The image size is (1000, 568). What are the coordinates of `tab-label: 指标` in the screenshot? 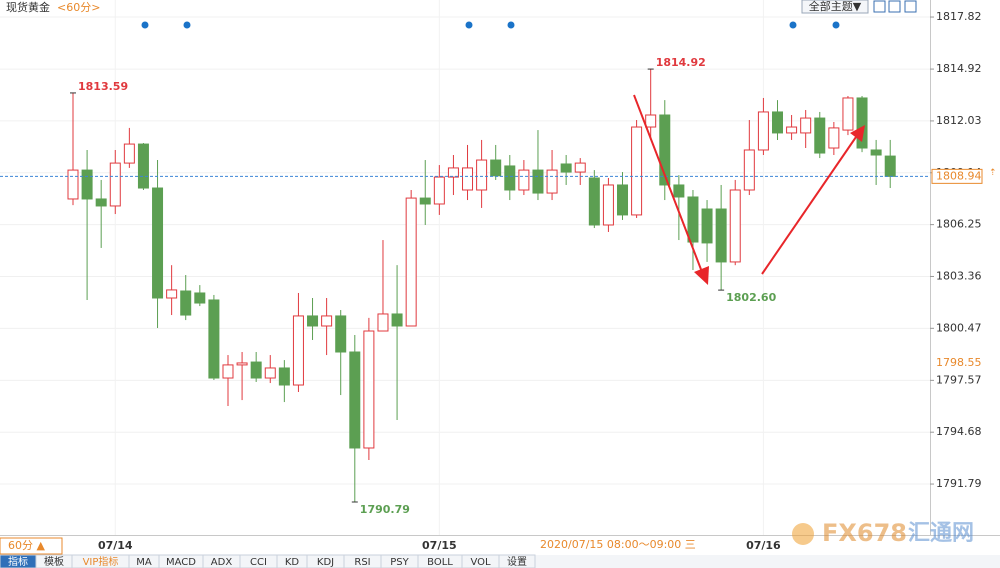 It's located at (18, 561).